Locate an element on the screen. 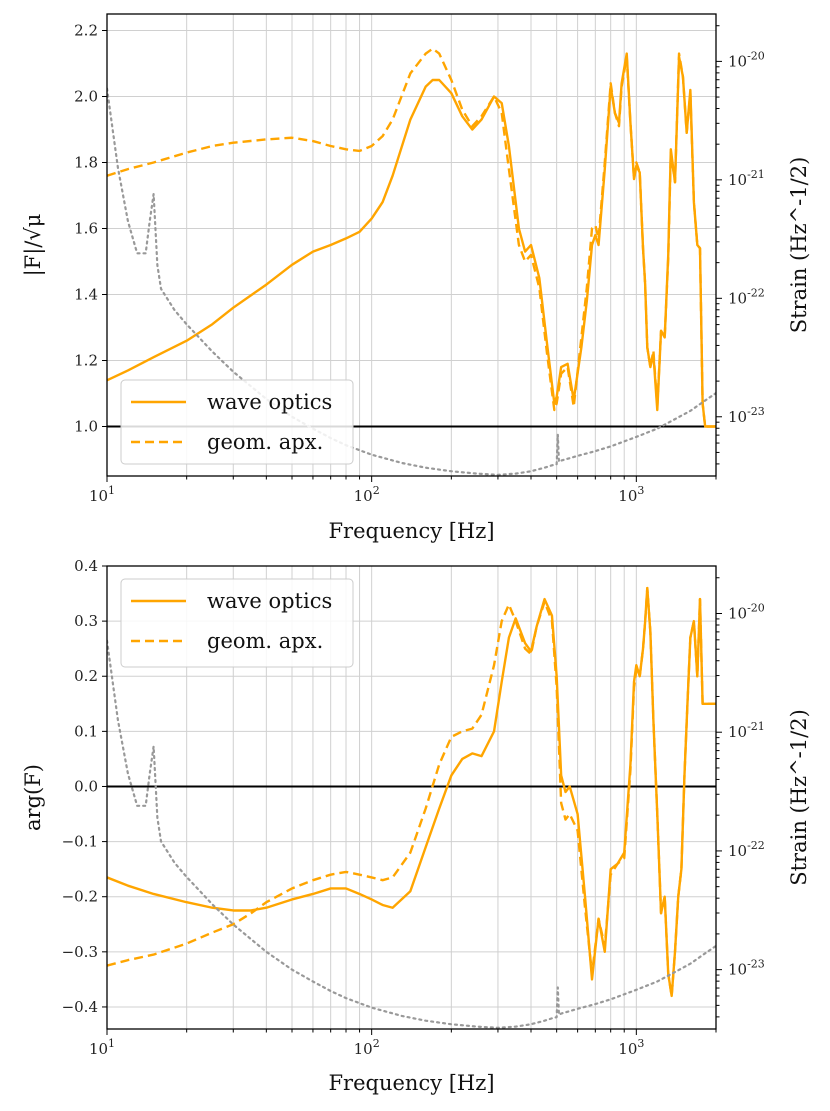 The image size is (830, 1111). y-tick-label: 0.4 is located at coordinates (86, 566).